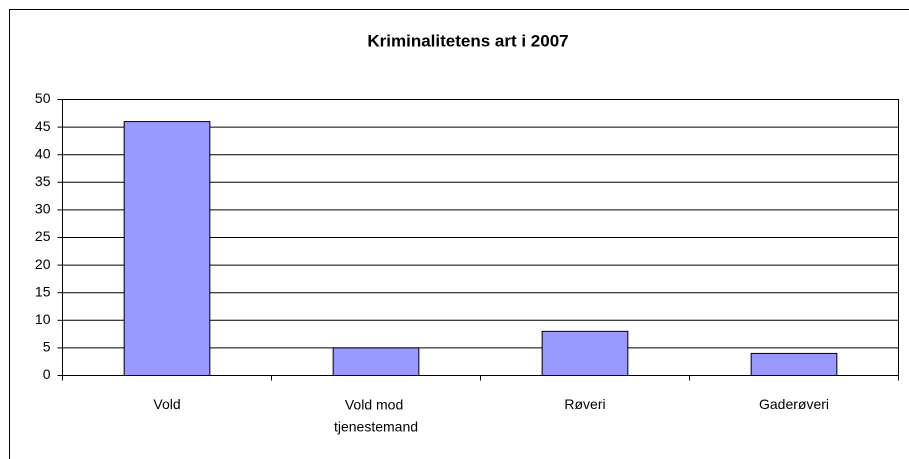  What do you see at coordinates (794, 404) in the screenshot?
I see `x-tick-label: Gaderøveri` at bounding box center [794, 404].